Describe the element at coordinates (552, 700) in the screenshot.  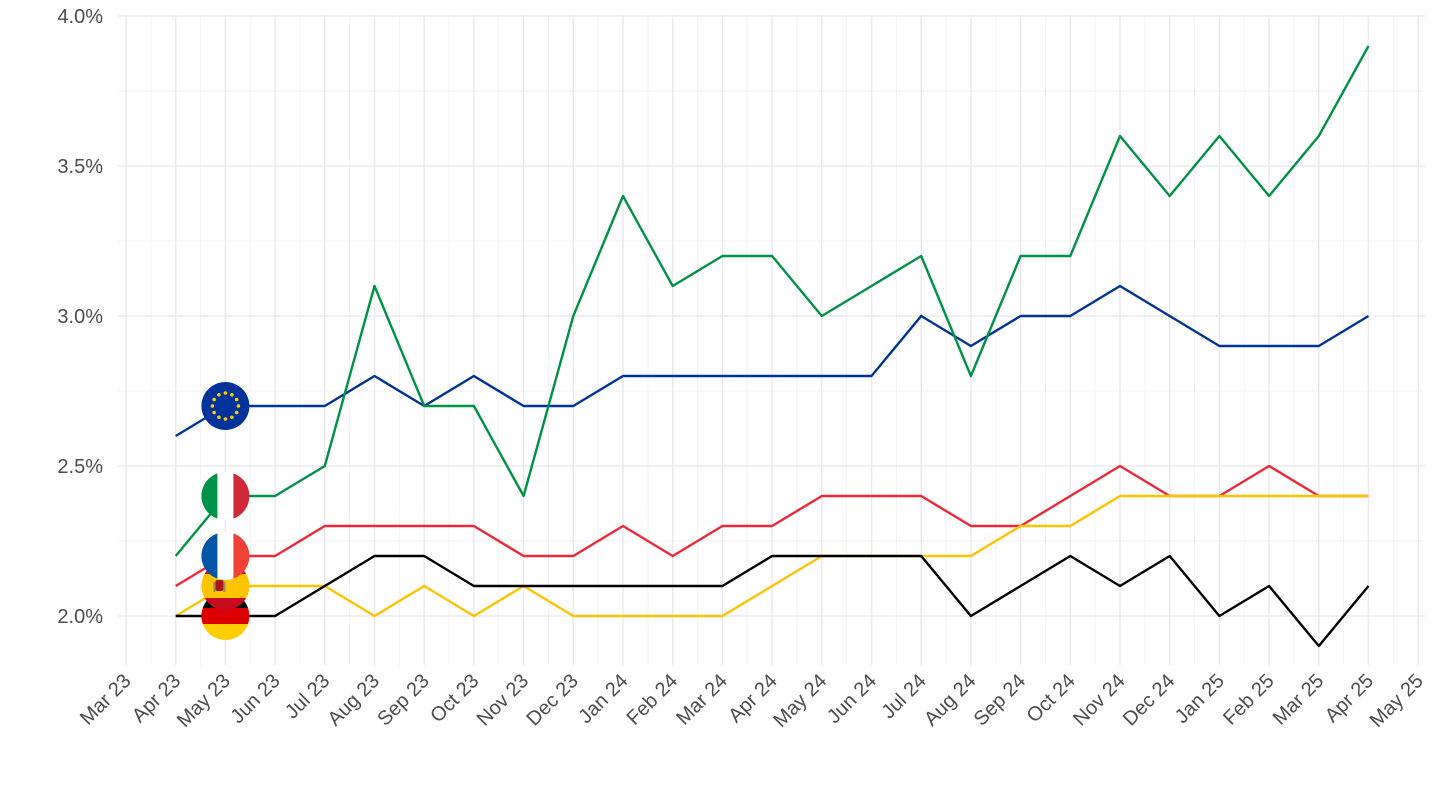
I see `x-tick-label: Dec 23` at that location.